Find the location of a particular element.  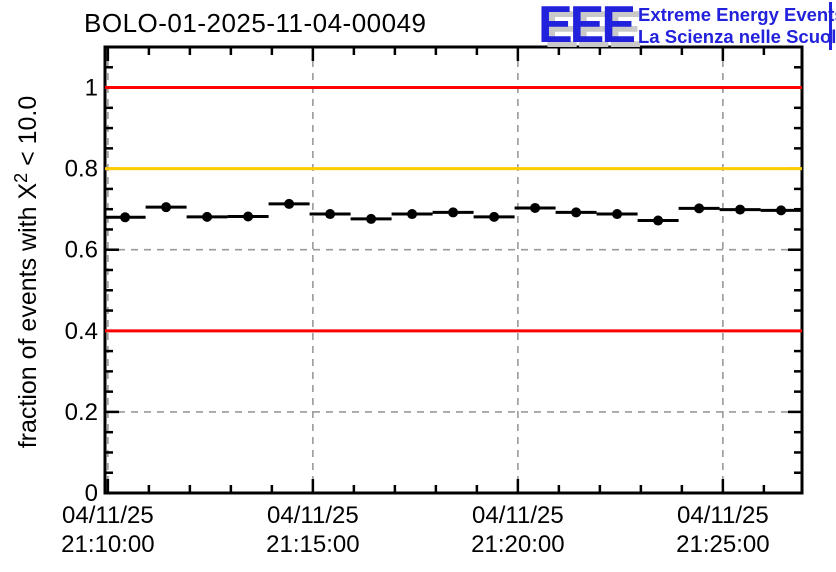

x-tick-label-time: 21:15:00 is located at coordinates (312, 544).